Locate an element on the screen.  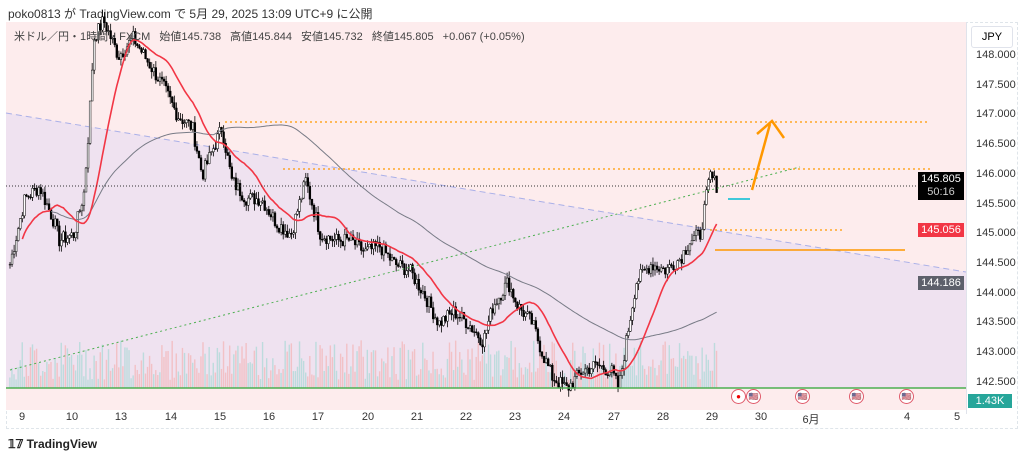
volume-tag: 1.43K is located at coordinates (990, 401).